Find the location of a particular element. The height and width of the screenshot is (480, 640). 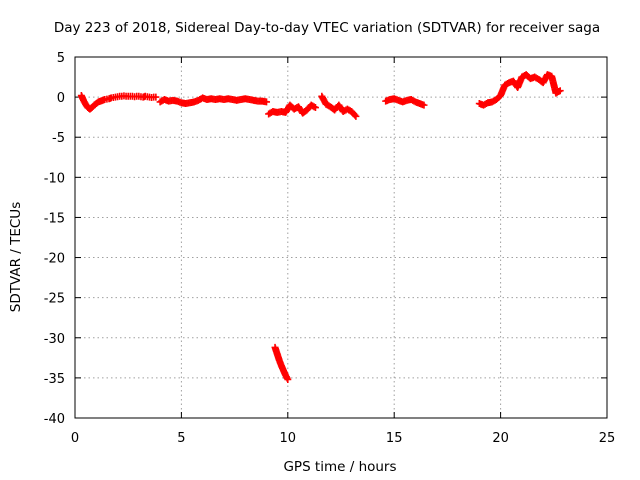

x-tick-label: 25 is located at coordinates (607, 438).